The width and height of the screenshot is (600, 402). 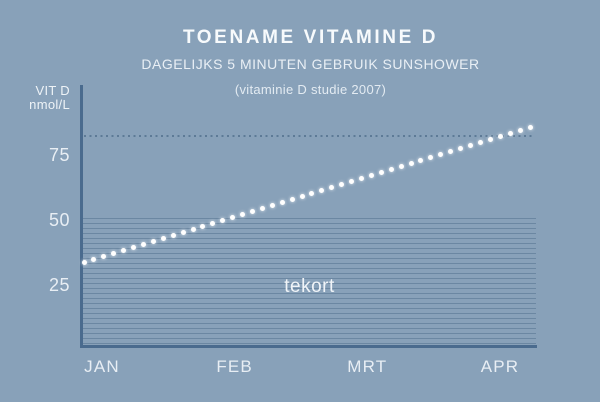 I want to click on y-tick-50: 50, so click(x=59, y=220).